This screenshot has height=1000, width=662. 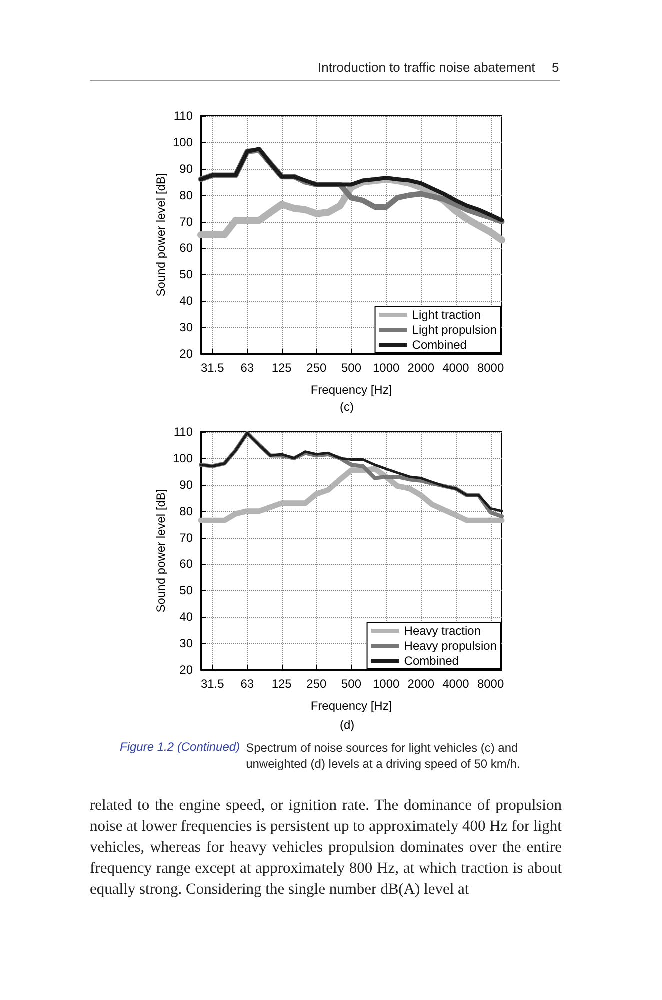 What do you see at coordinates (450, 646) in the screenshot?
I see `legend-label: Heavy propulsion` at bounding box center [450, 646].